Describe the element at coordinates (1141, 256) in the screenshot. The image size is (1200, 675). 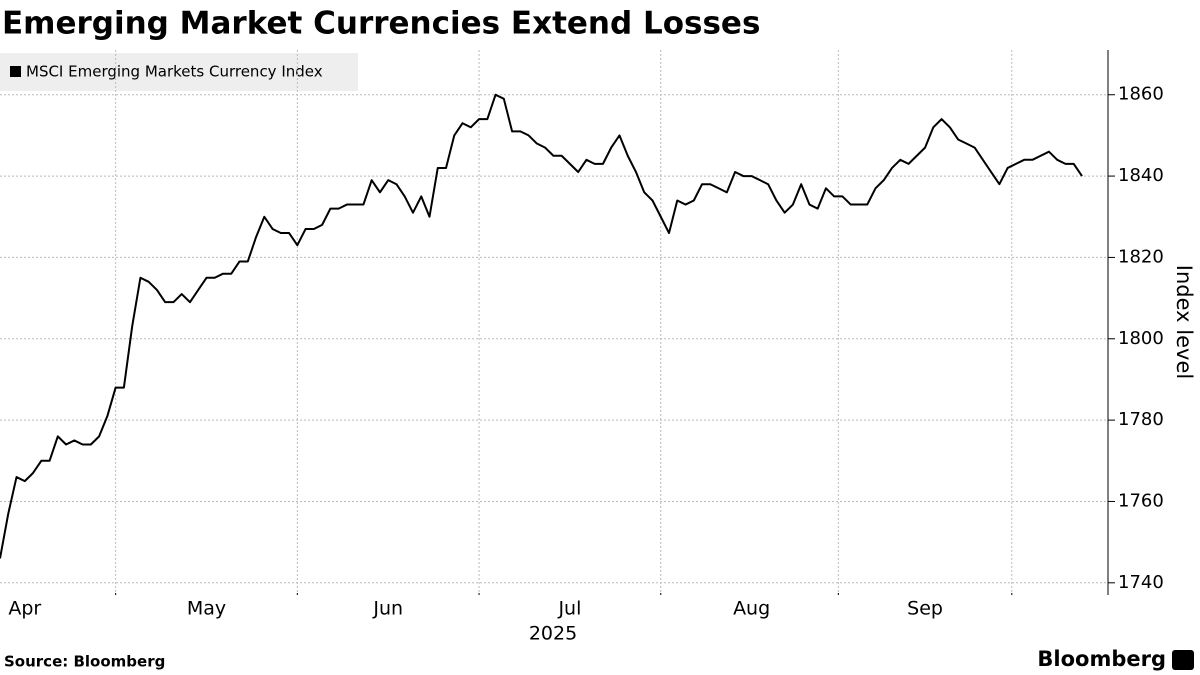
I see `y-tick-label: 1820` at that location.